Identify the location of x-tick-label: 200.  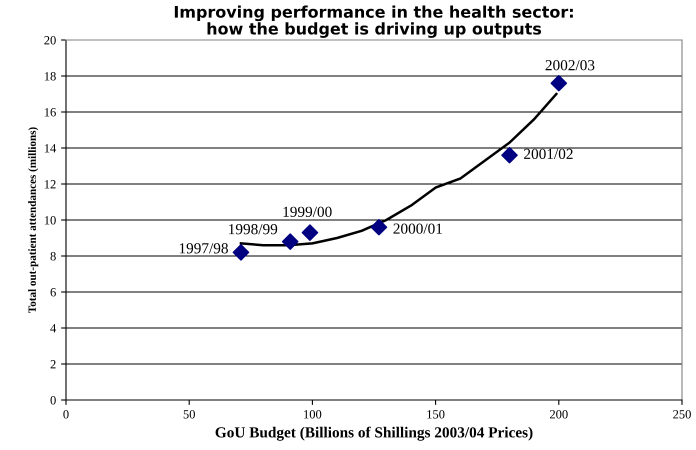
(559, 414).